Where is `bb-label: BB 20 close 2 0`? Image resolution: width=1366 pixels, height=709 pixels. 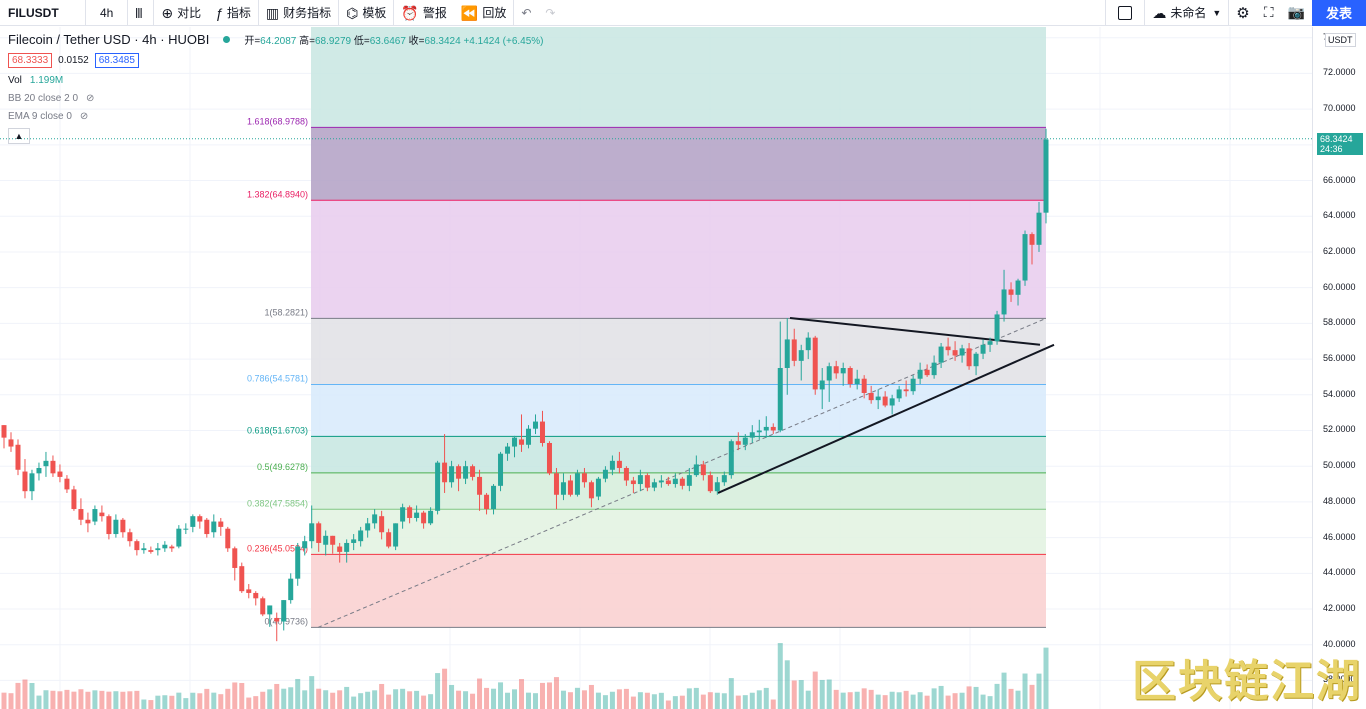 bb-label: BB 20 close 2 0 is located at coordinates (43, 98).